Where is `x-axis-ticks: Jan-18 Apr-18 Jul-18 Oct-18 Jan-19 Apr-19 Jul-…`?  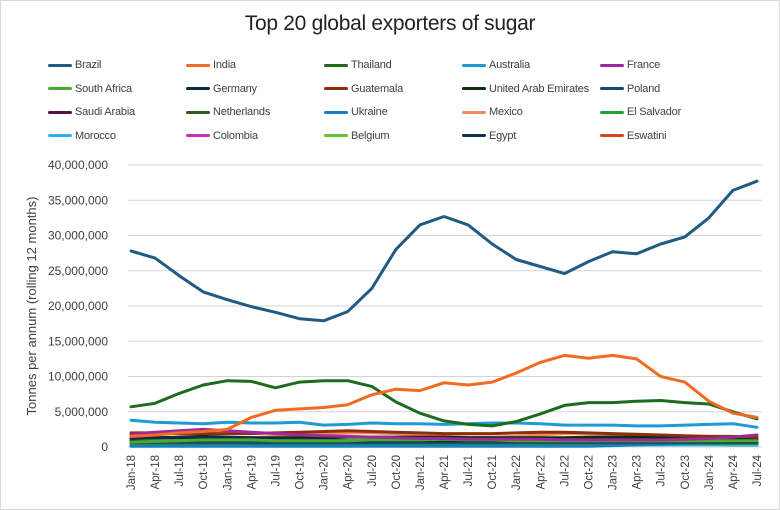 x-axis-ticks: Jan-18 Apr-18 Jul-18 Oct-18 Jan-19 Apr-19 Jul-… is located at coordinates (445, 472).